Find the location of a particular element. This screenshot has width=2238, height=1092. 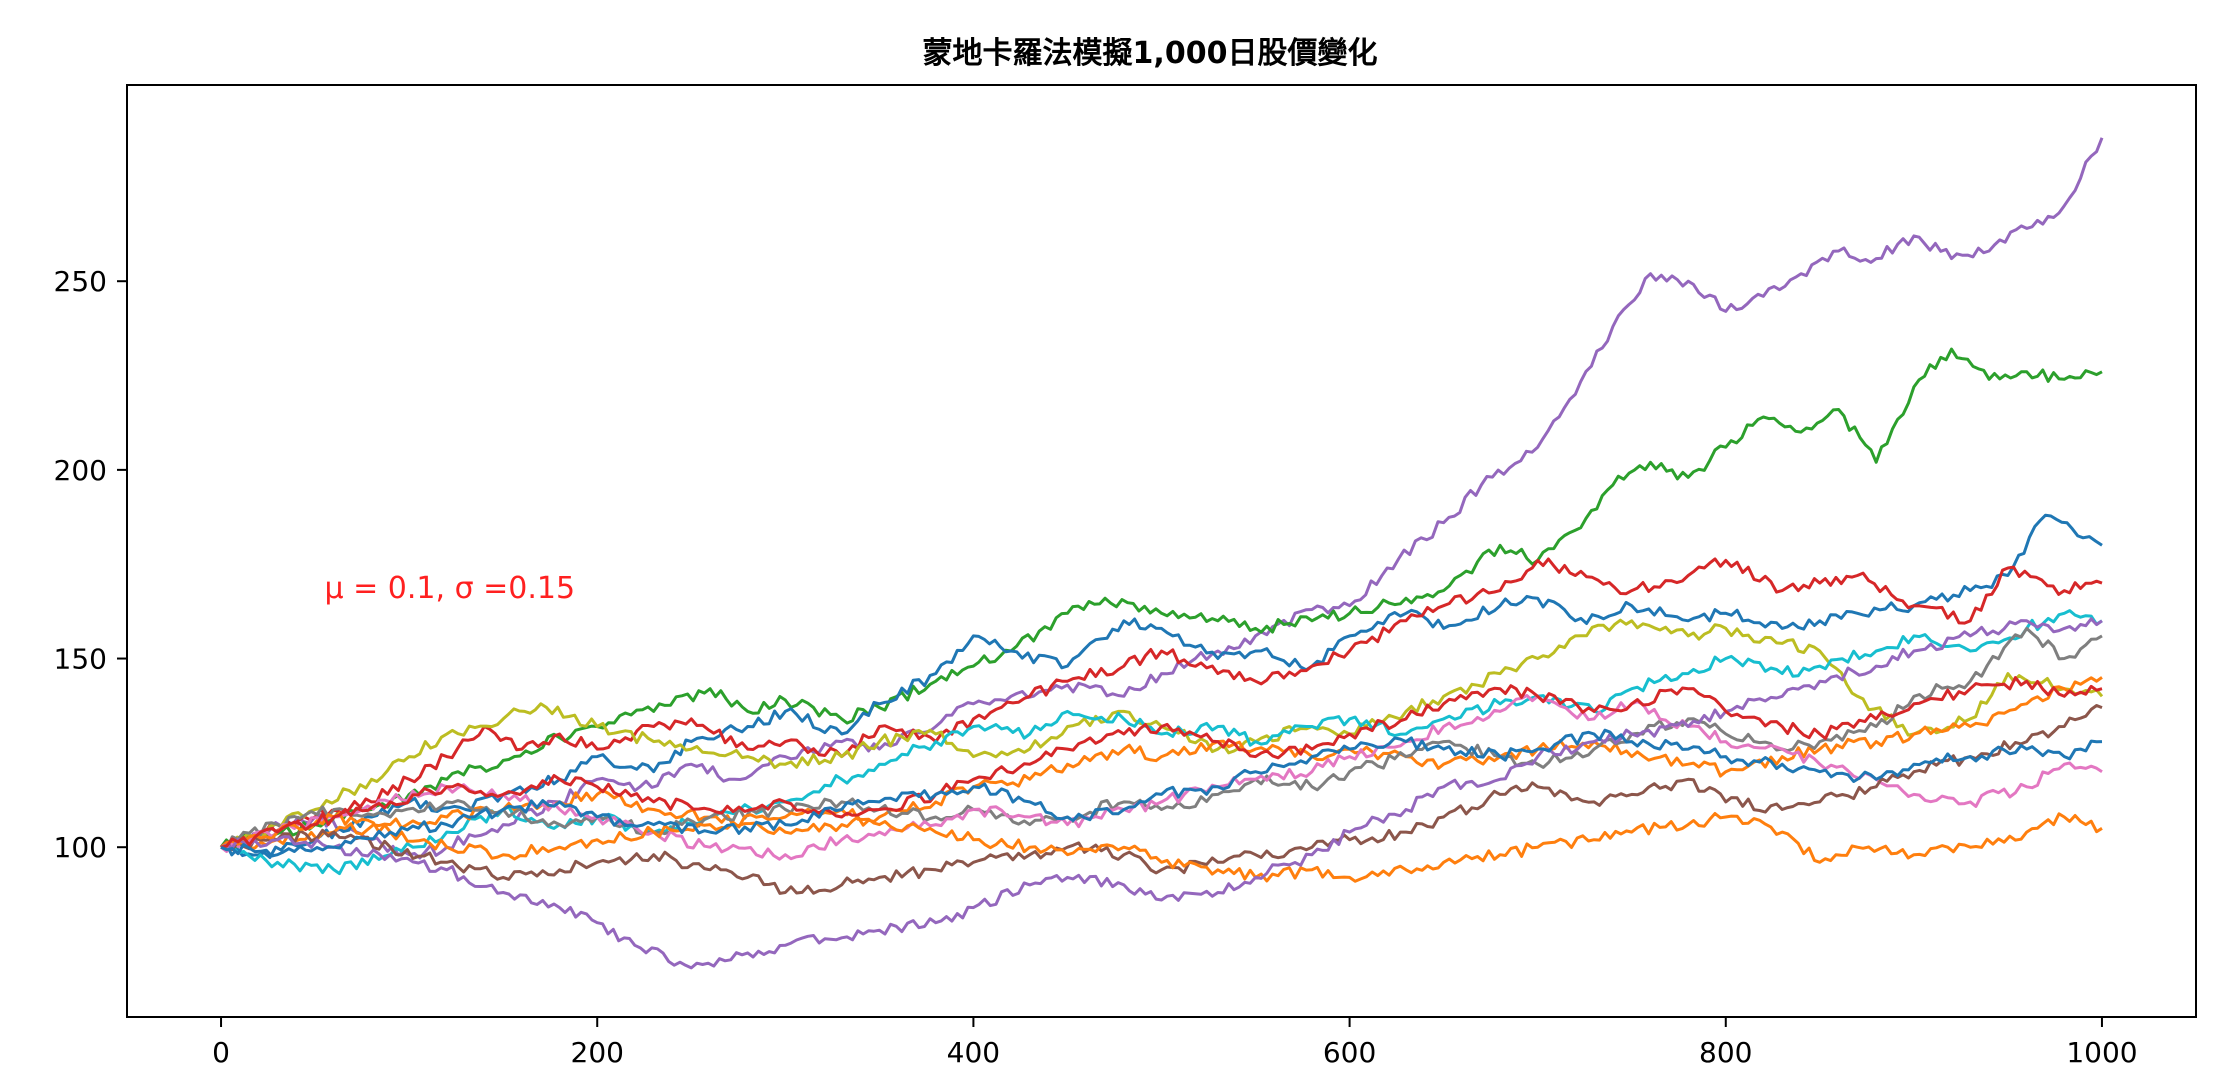

y-tick-label-100: 100 is located at coordinates (80, 847).